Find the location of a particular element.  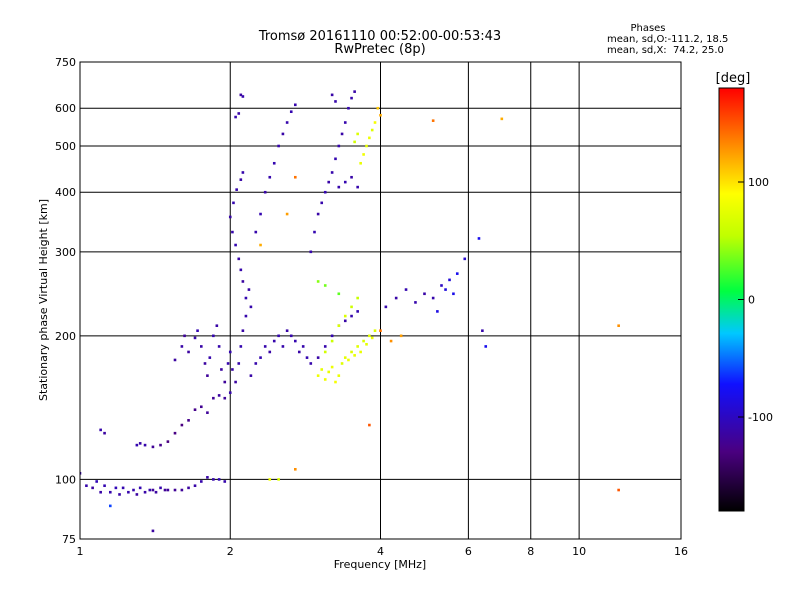

x-tick-label: 8 is located at coordinates (530, 551).